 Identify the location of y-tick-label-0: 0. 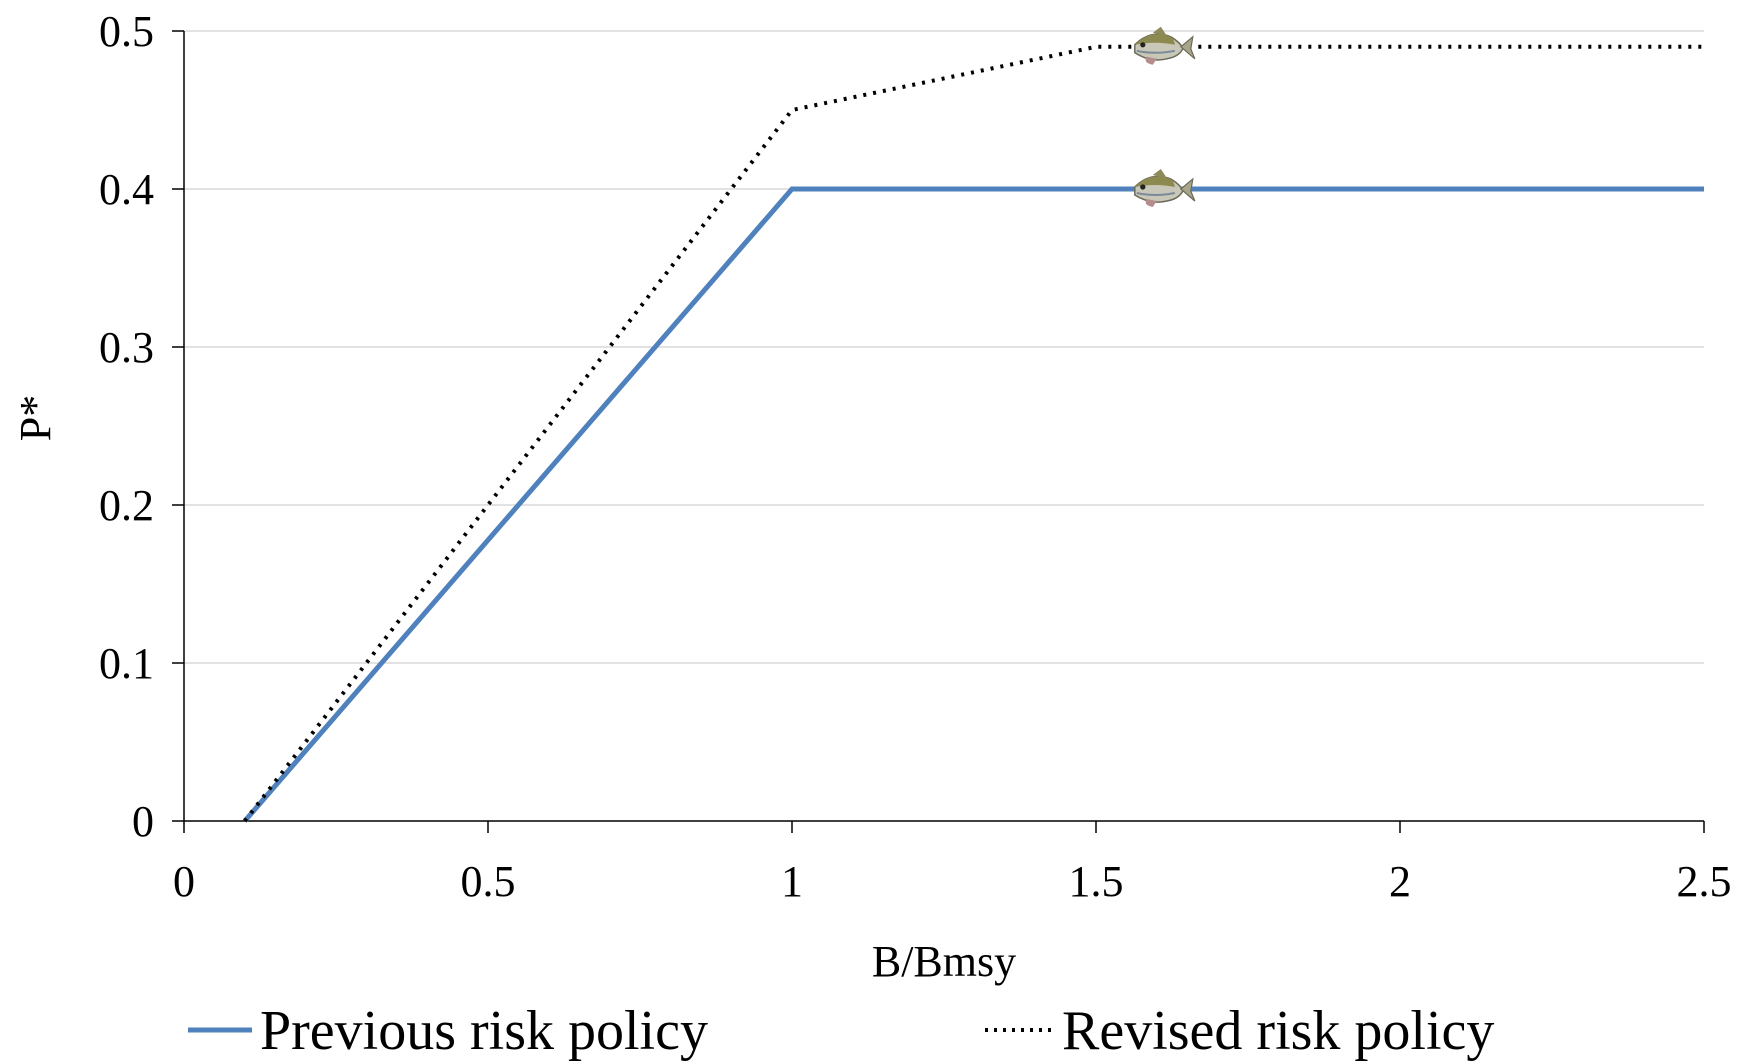
(143, 821).